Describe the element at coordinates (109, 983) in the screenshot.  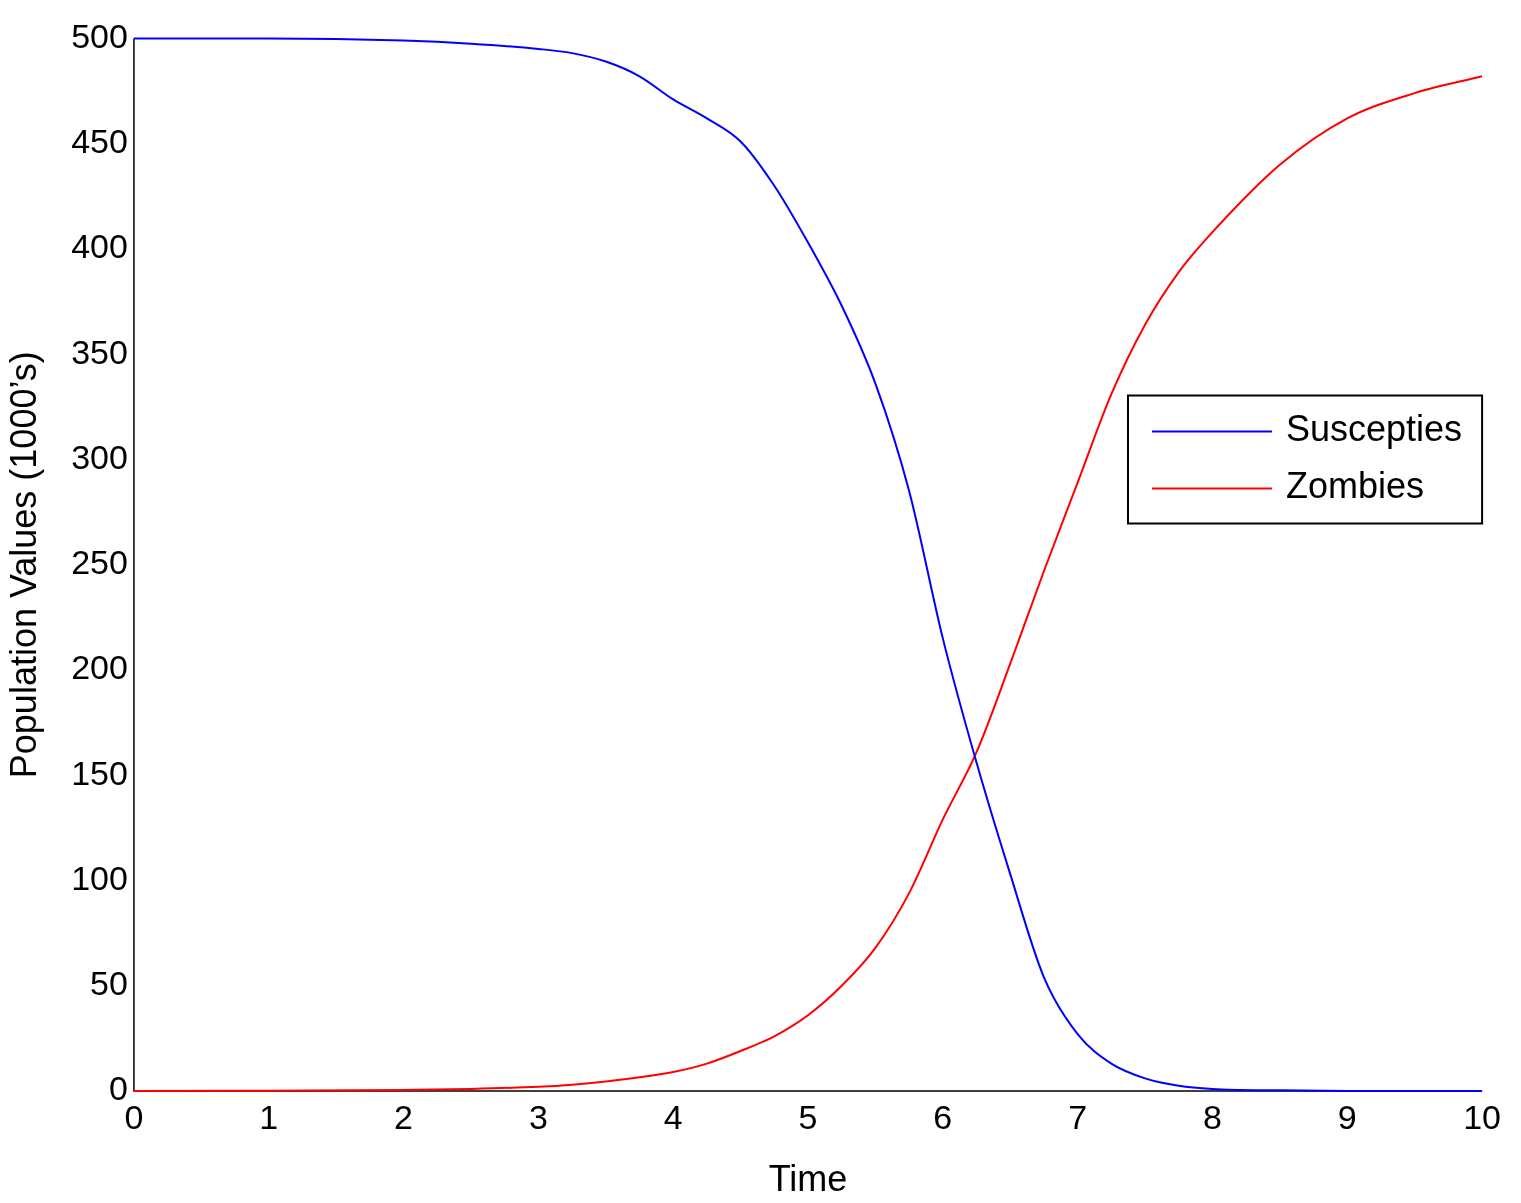
I see `y-tick-label: 50` at that location.